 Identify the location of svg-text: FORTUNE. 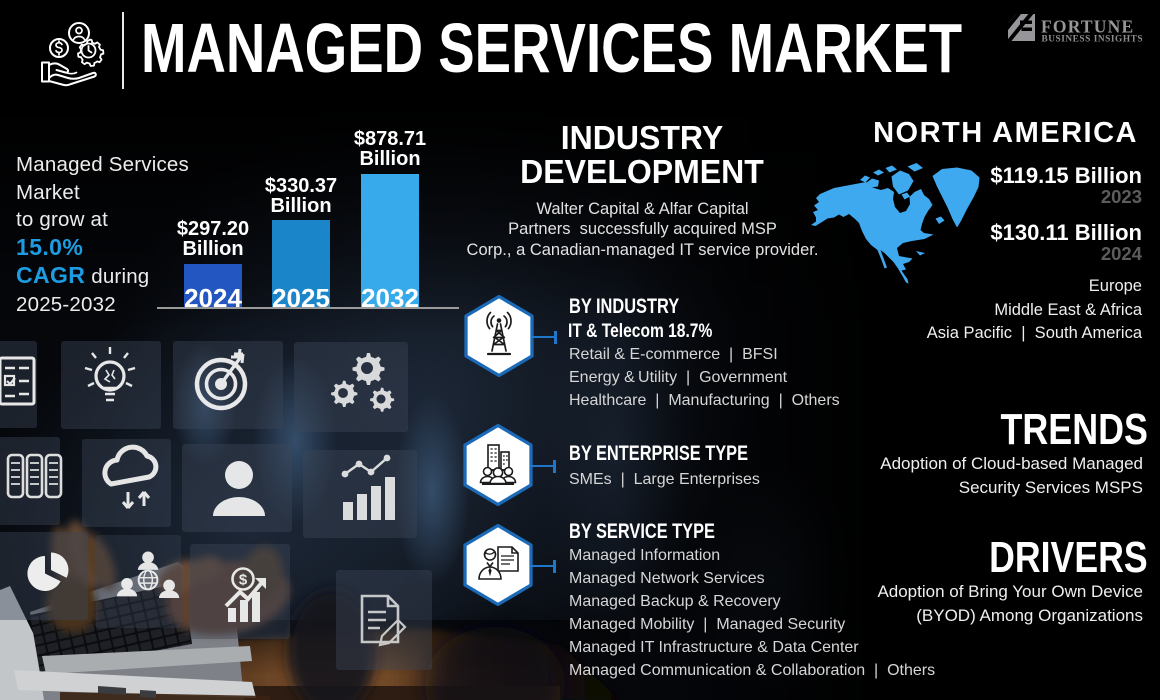
(1087, 27).